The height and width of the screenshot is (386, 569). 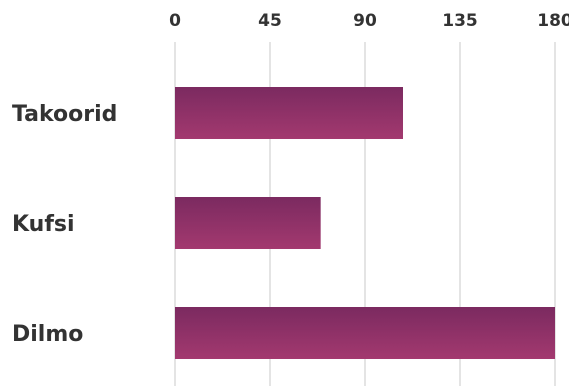 What do you see at coordinates (365, 21) in the screenshot?
I see `x-tick-label-2: 90` at bounding box center [365, 21].